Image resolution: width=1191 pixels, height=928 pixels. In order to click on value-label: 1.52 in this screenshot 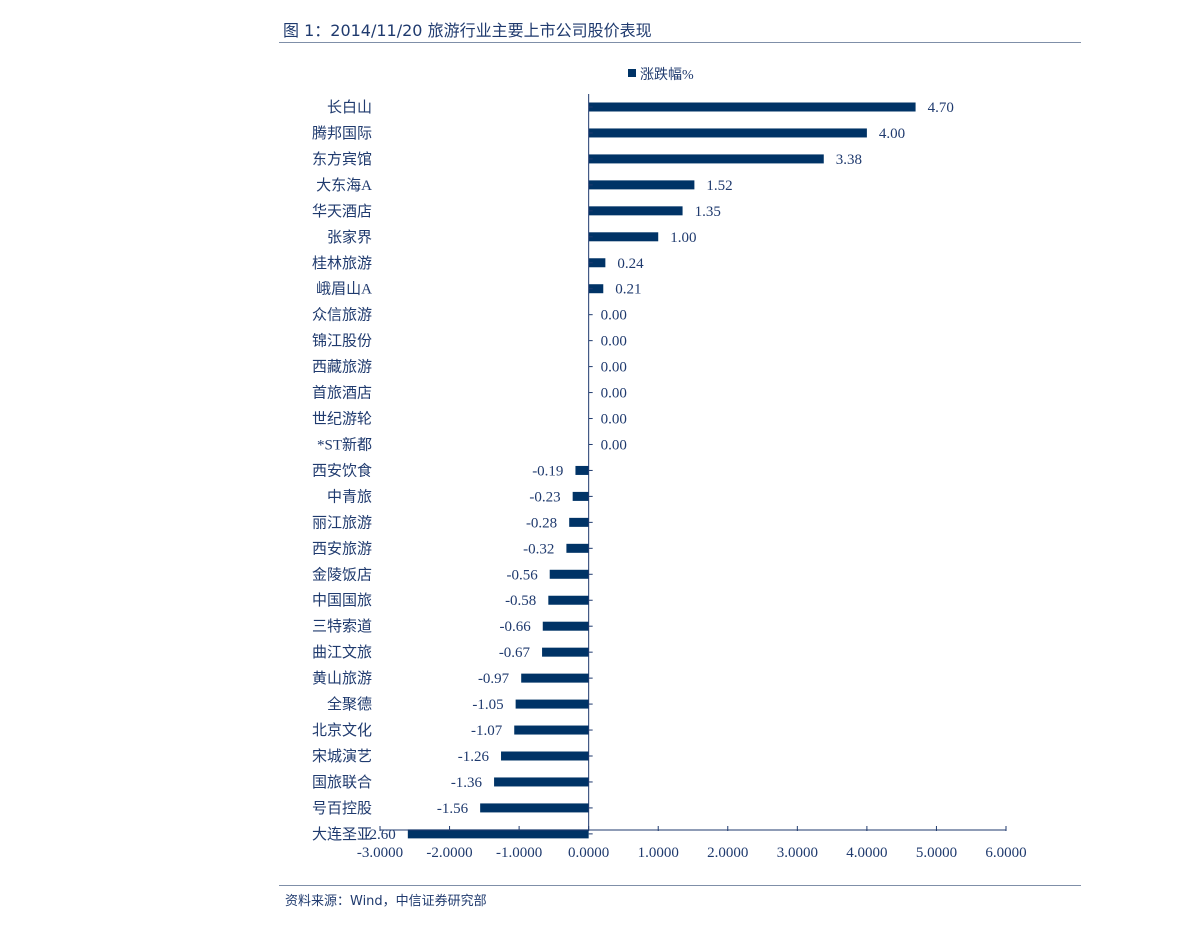, I will do `click(719, 186)`.